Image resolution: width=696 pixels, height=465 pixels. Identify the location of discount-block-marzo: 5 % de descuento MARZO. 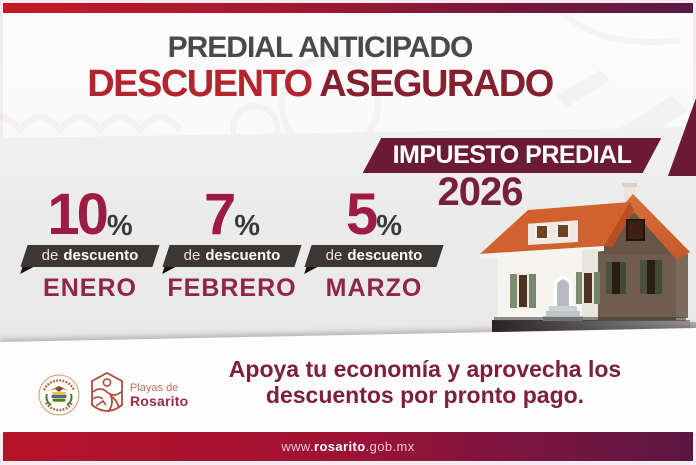
(374, 242).